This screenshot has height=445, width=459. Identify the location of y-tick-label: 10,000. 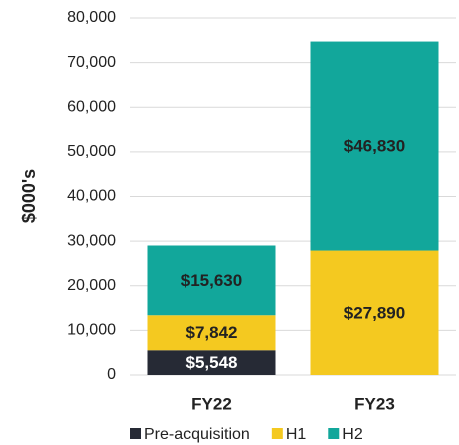
(91, 330).